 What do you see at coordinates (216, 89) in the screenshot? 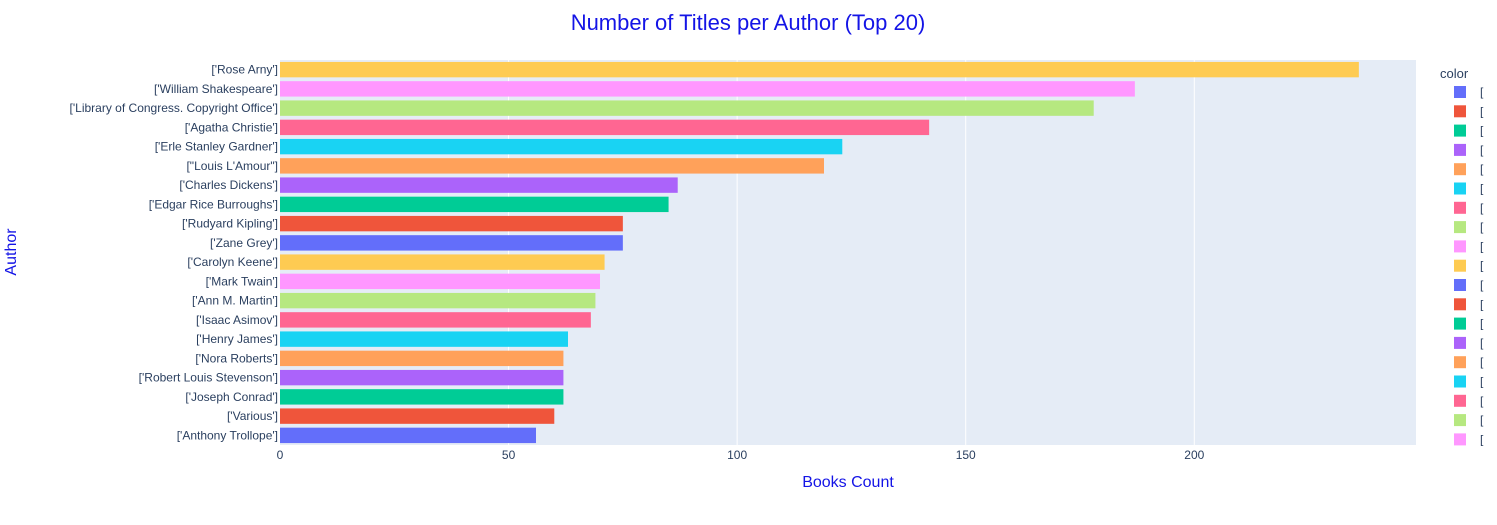
I see `y-tick-label: ['William Shakespeare']` at bounding box center [216, 89].